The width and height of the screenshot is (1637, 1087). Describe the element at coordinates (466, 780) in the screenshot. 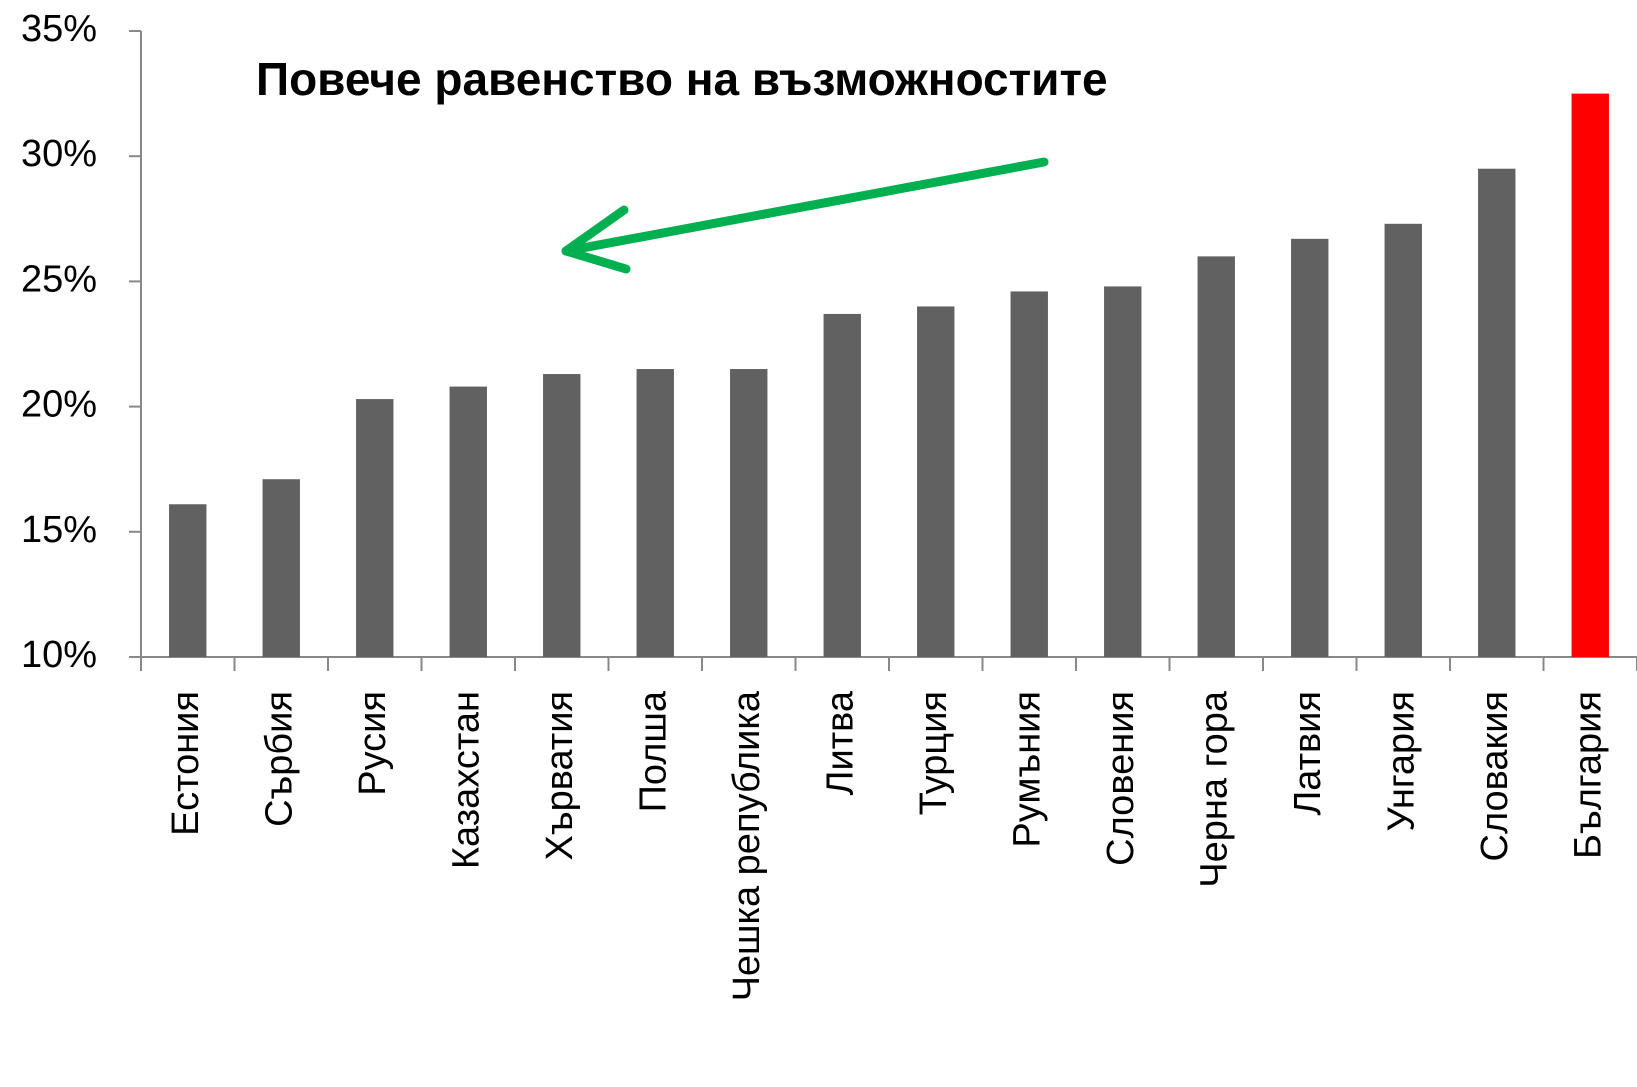

I see `x-tick-label: Казахстан` at that location.